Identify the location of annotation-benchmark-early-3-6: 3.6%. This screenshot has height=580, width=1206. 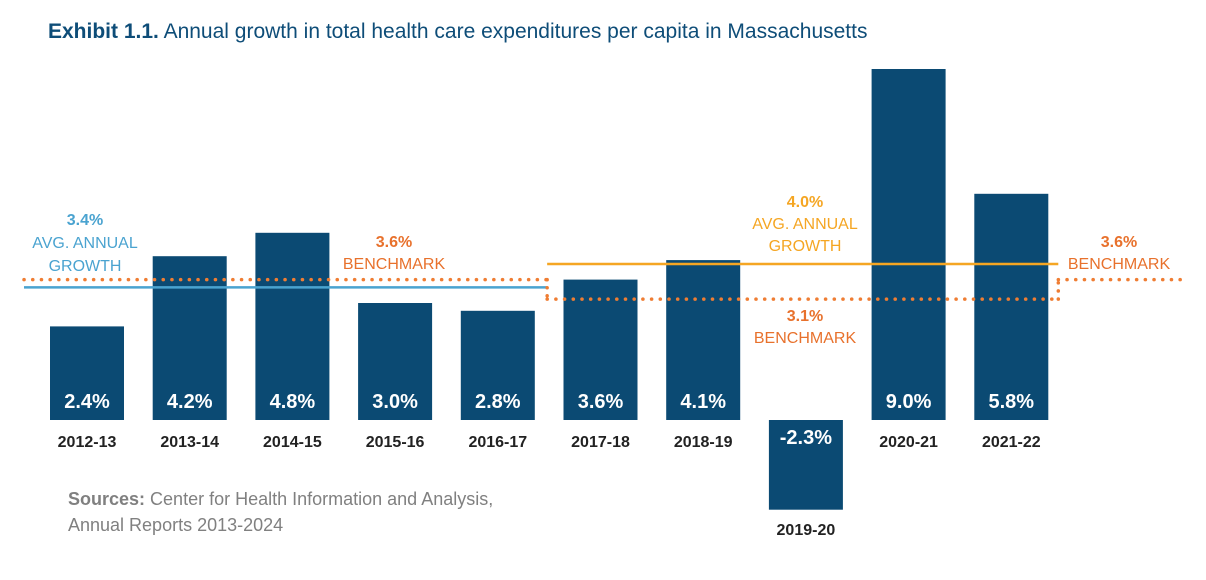
(394, 242).